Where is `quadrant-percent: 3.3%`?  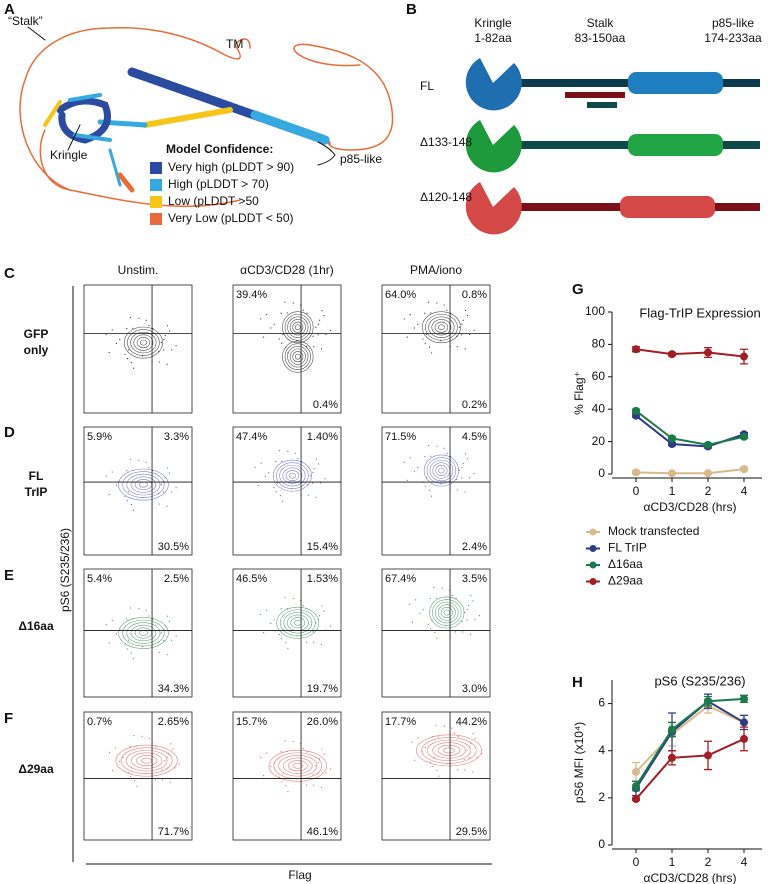
quadrant-percent: 3.3% is located at coordinates (176, 437).